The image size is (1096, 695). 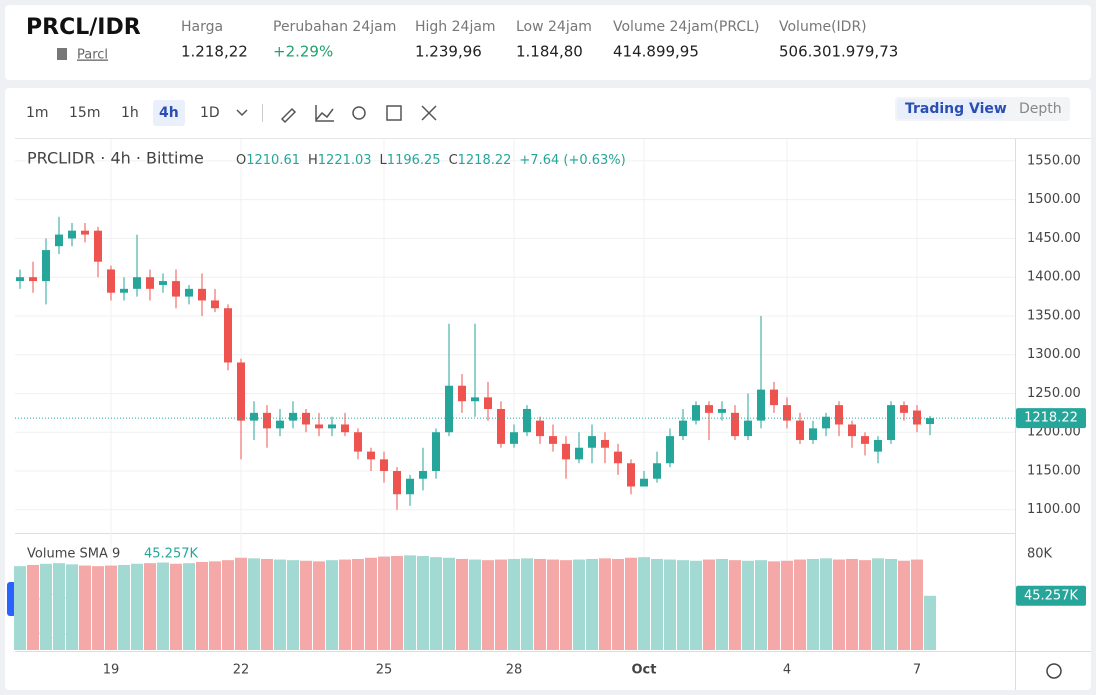 What do you see at coordinates (515, 533) in the screenshot?
I see `pane-divider` at bounding box center [515, 533].